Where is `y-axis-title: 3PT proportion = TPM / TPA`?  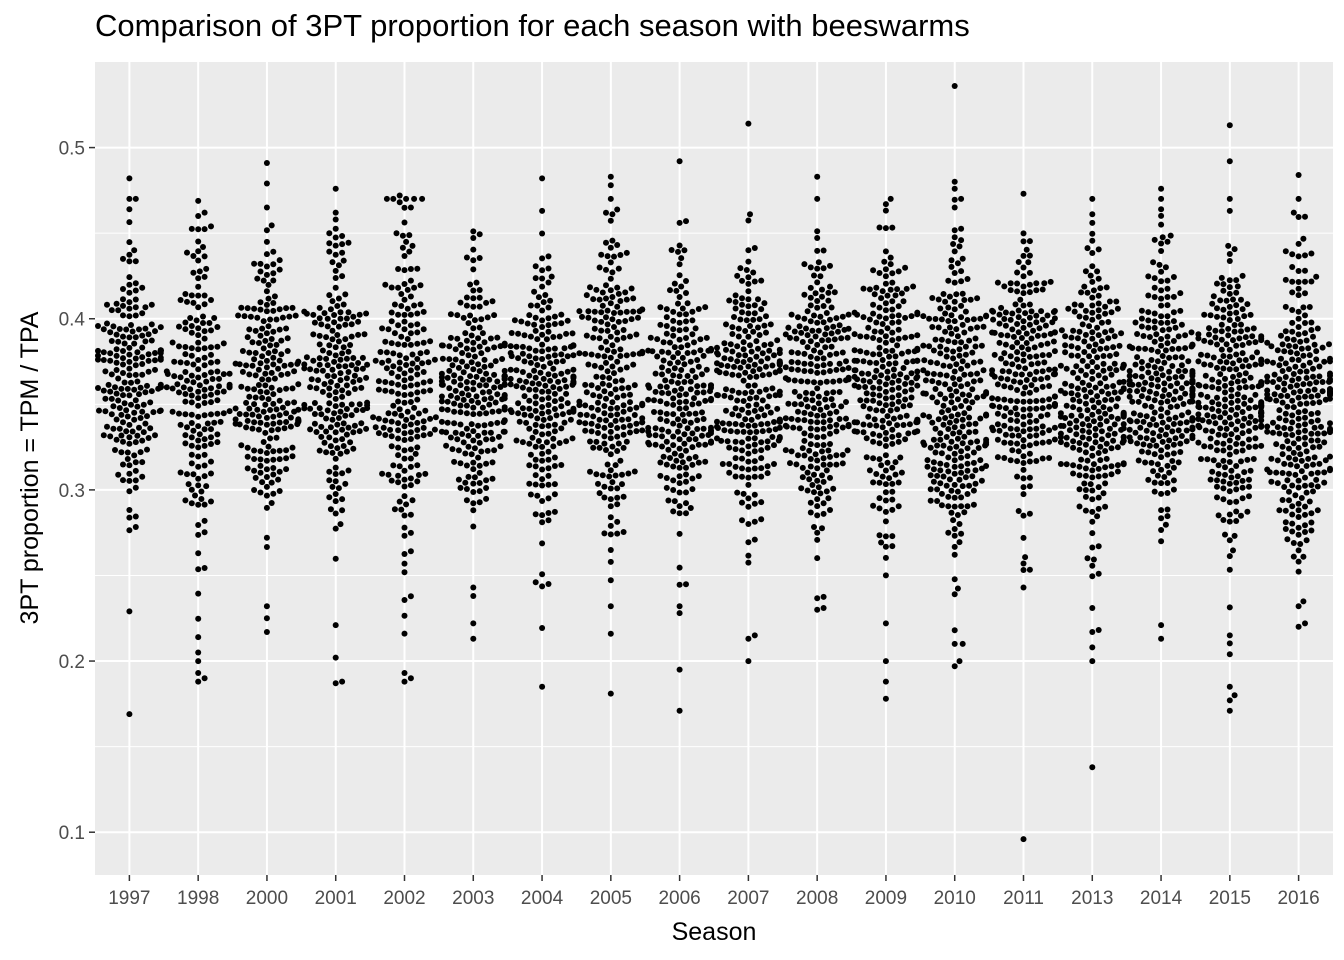 y-axis-title: 3PT proportion = TPM / TPA is located at coordinates (30, 467).